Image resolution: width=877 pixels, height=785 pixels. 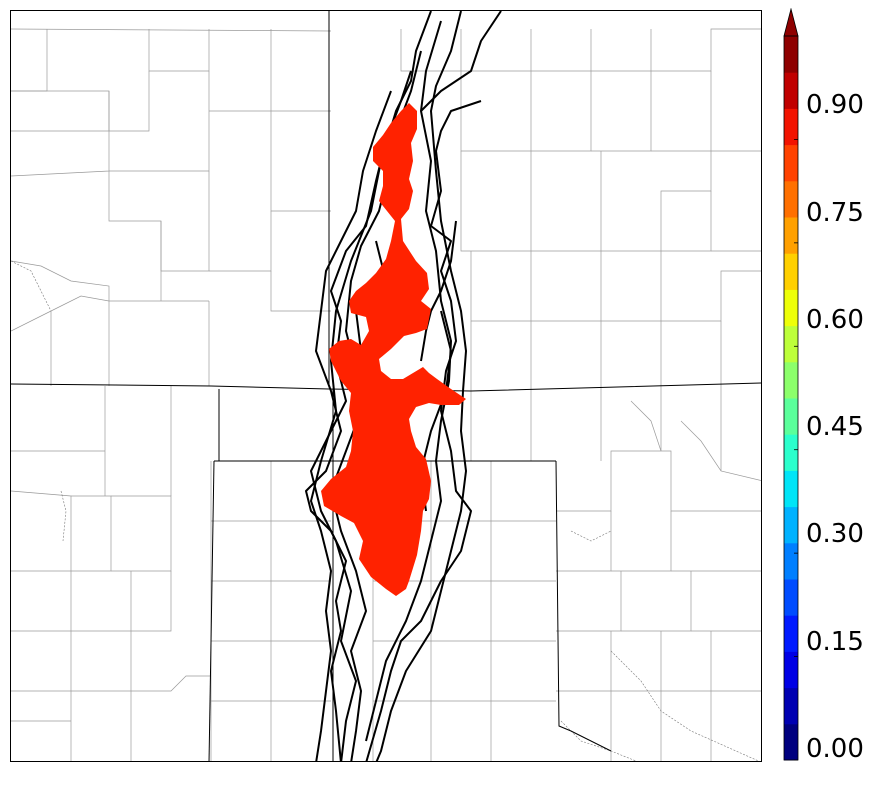 I want to click on colorbar-tick-label: 0.90, so click(x=835, y=105).